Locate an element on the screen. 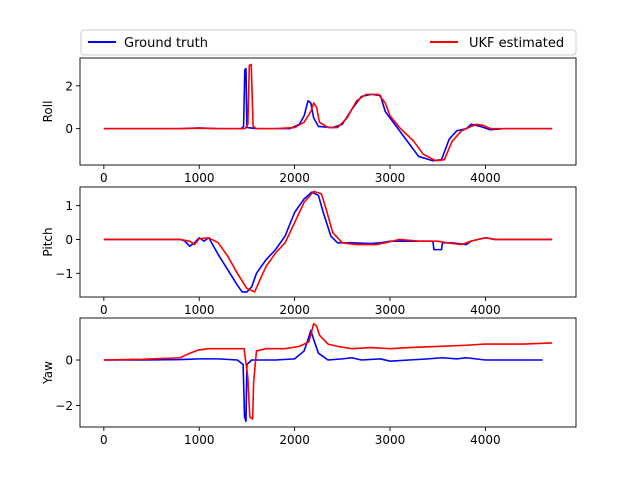  legend-box is located at coordinates (328, 42).